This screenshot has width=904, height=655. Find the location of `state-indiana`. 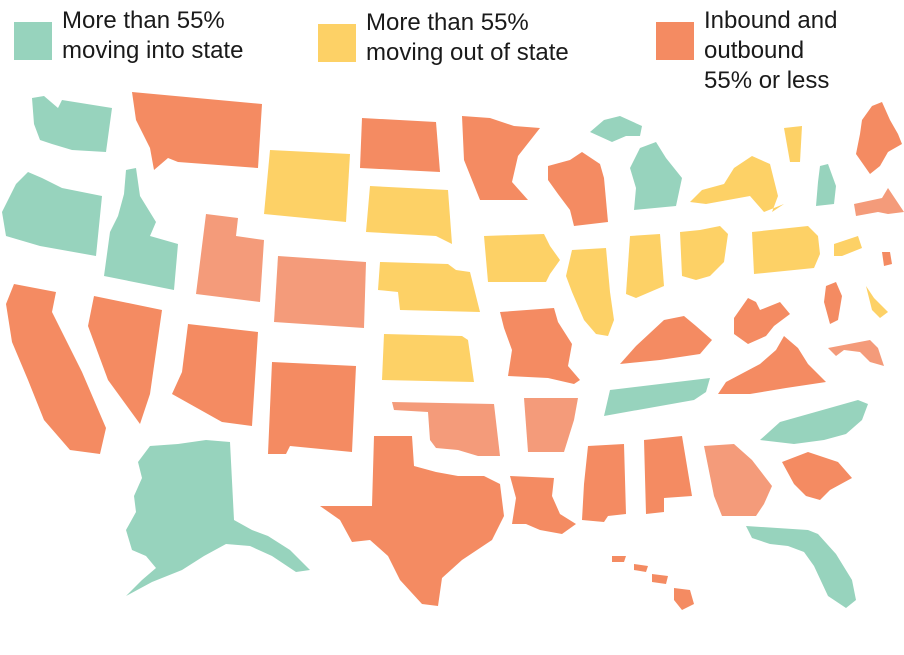

state-indiana is located at coordinates (645, 266).